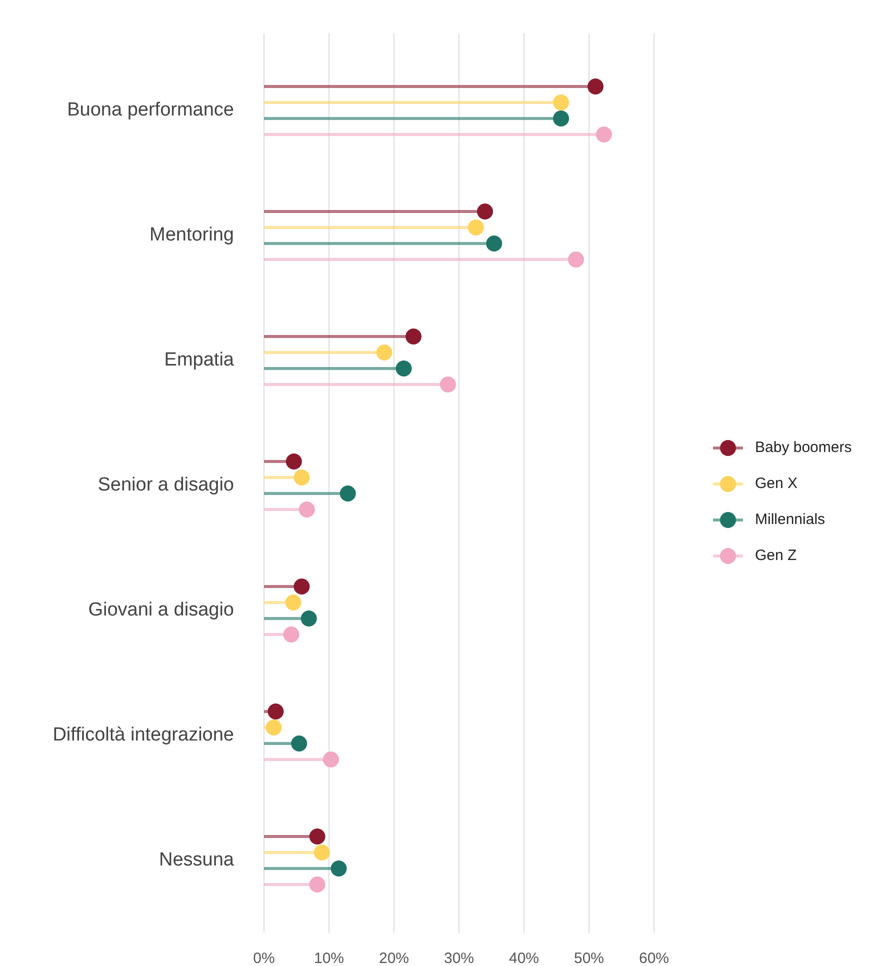  Describe the element at coordinates (199, 360) in the screenshot. I see `y-tick-label: Empatia` at that location.